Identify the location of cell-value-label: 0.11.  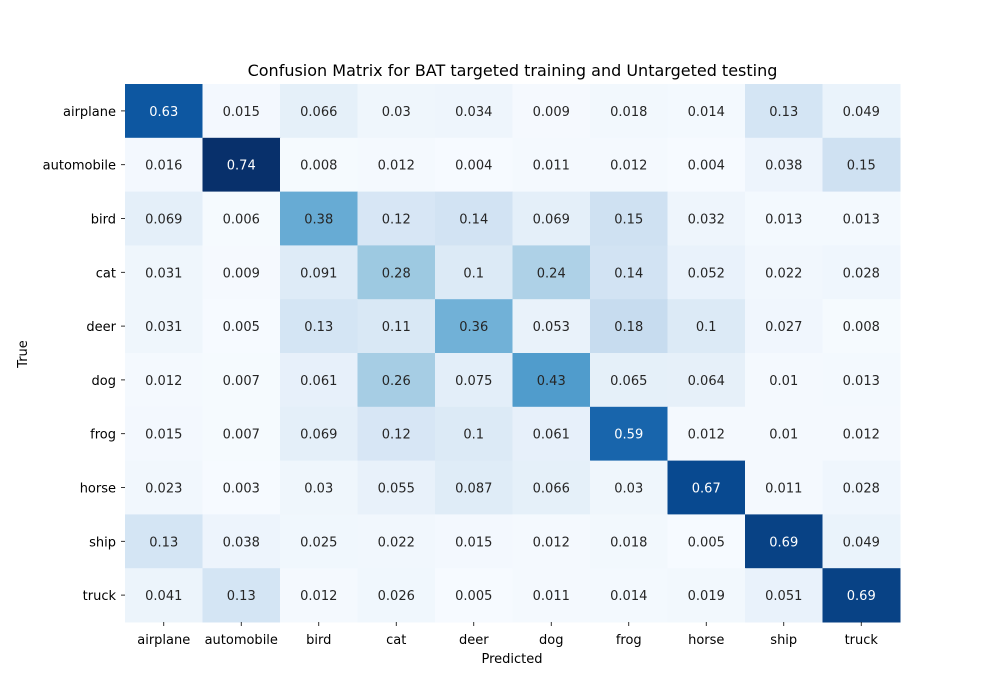
(396, 327).